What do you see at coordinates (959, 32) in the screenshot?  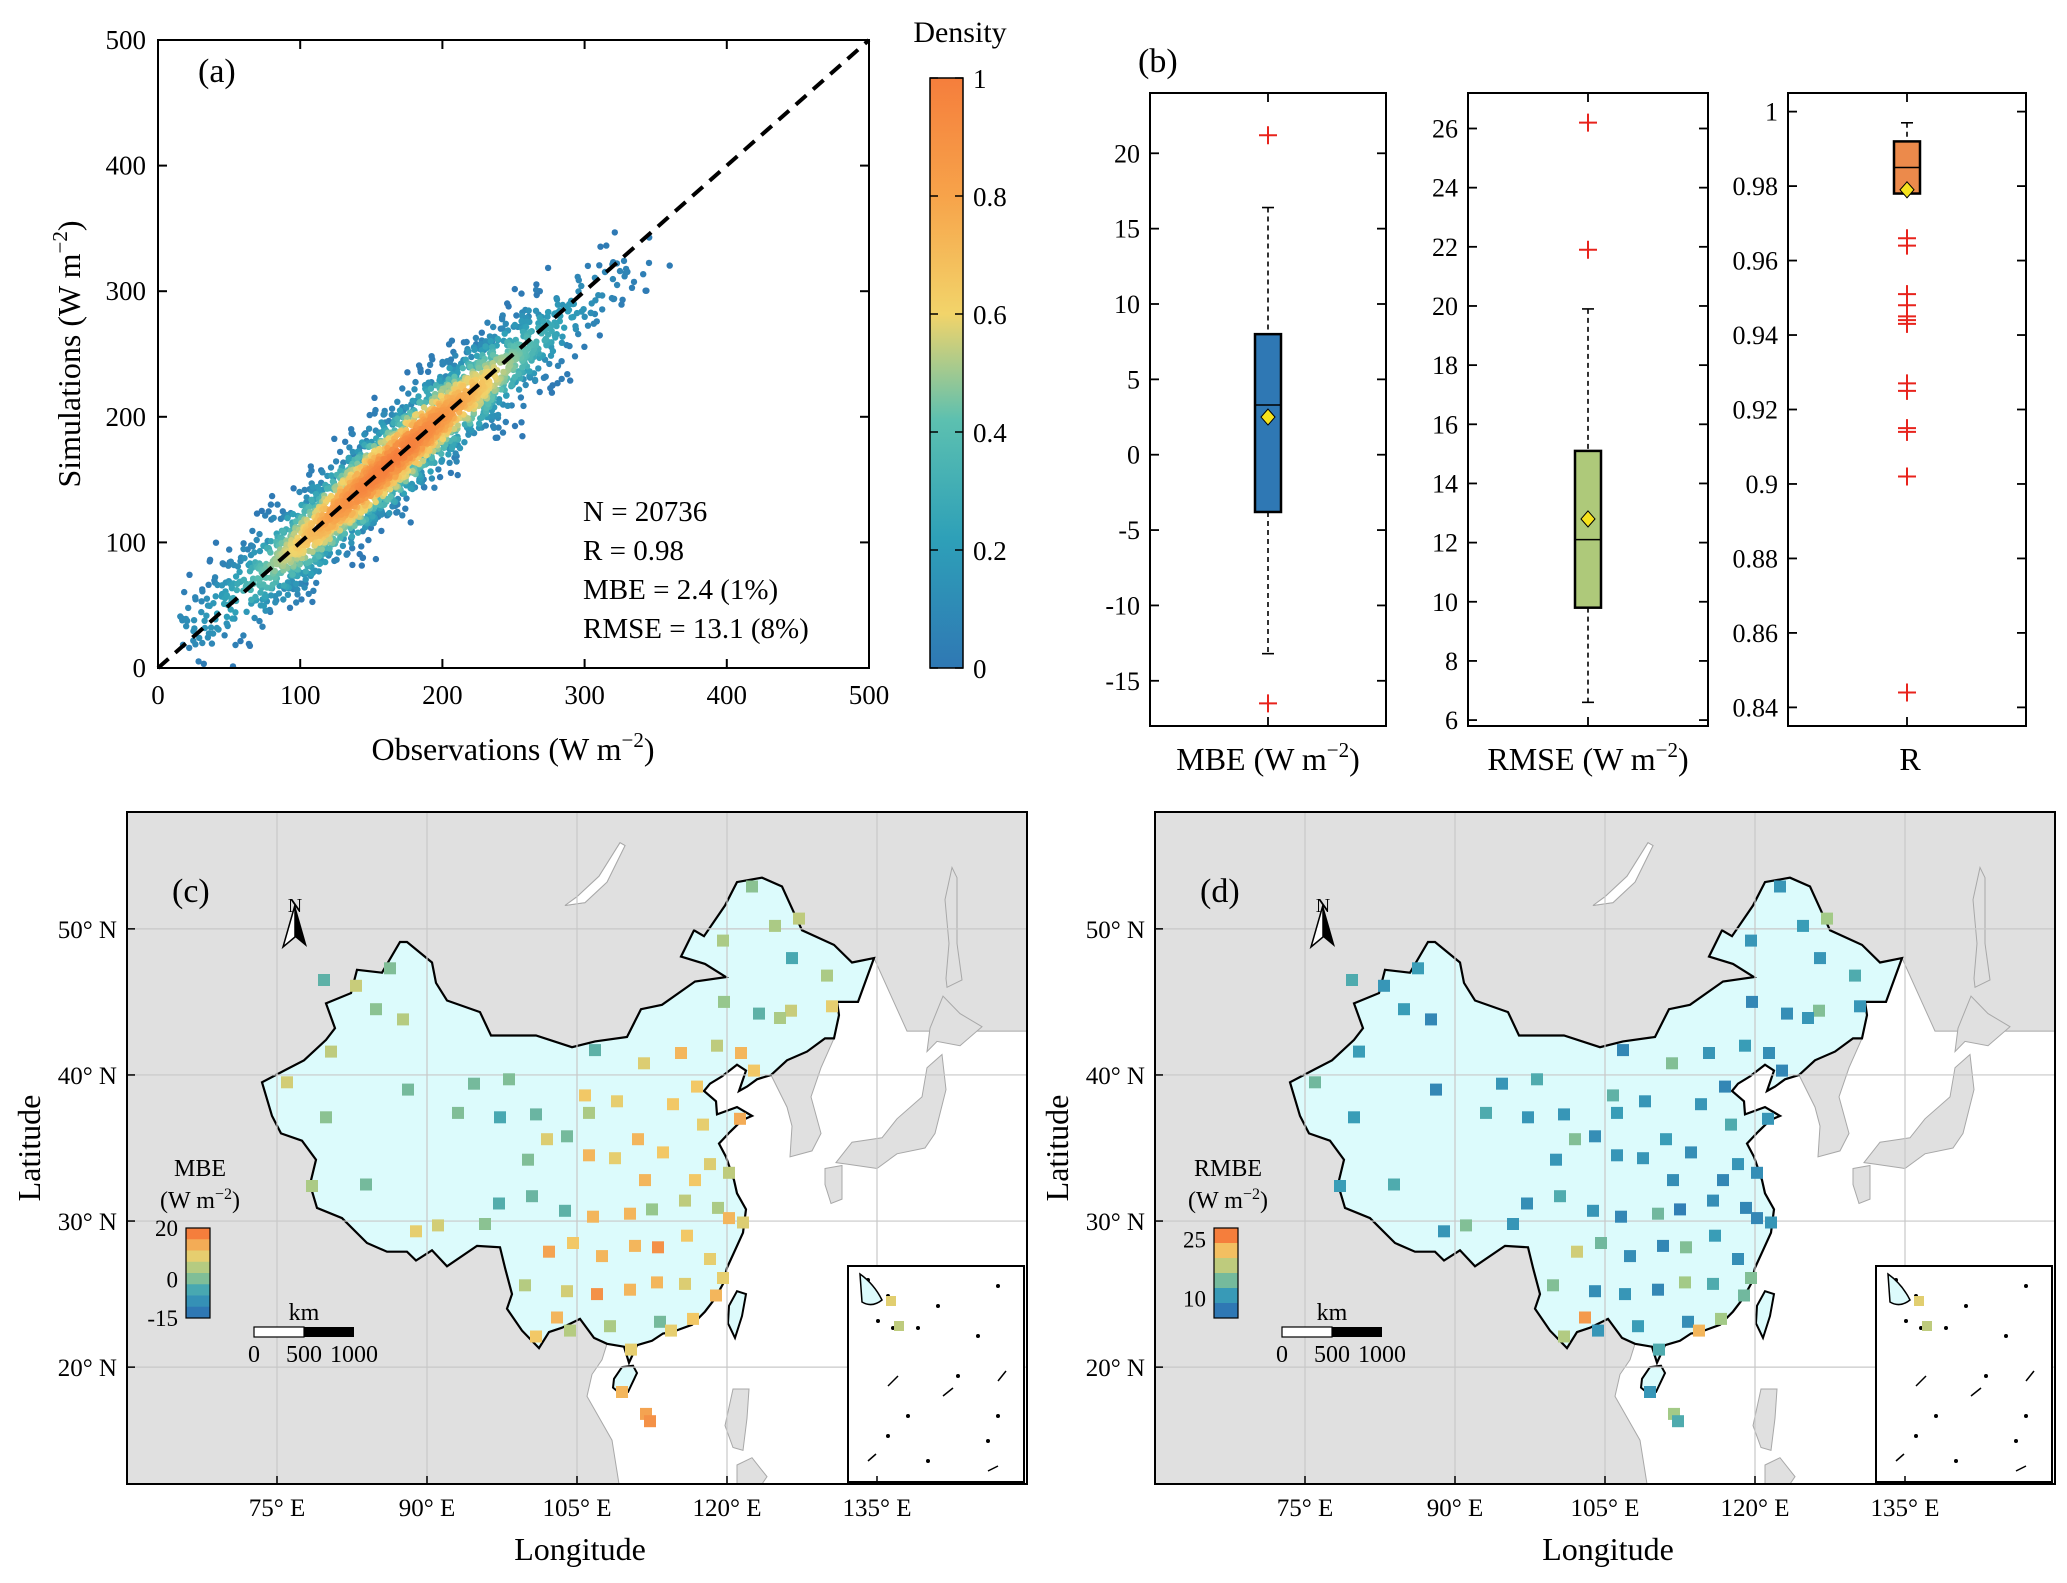 I see `colorbar-title: Density` at bounding box center [959, 32].